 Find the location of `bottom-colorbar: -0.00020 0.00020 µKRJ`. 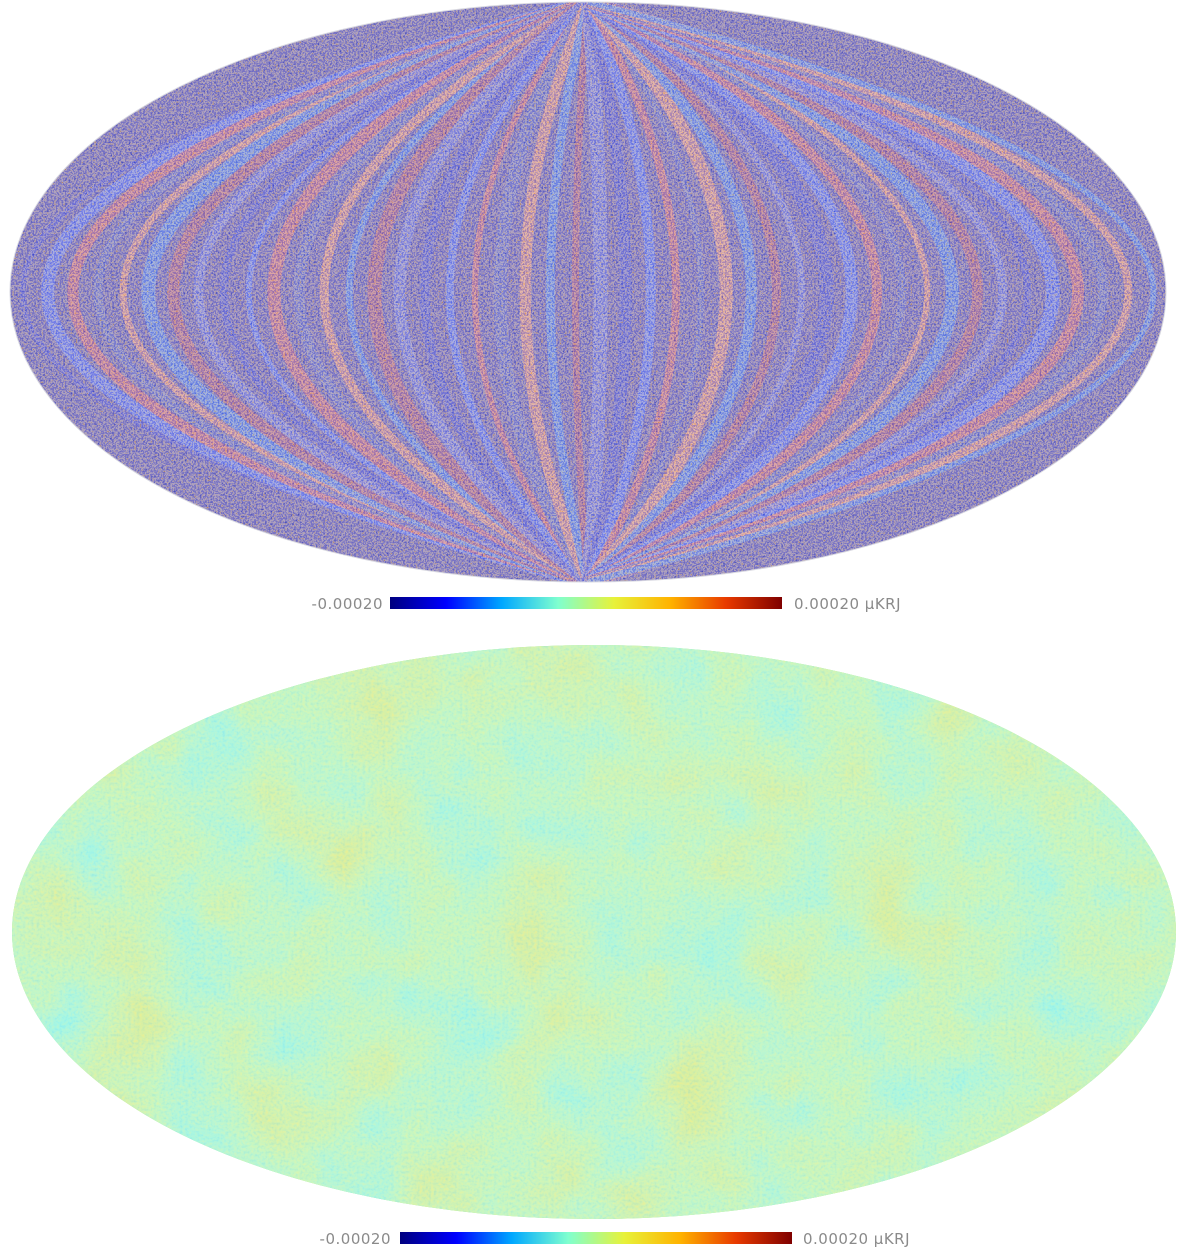

bottom-colorbar: -0.00020 0.00020 µKRJ is located at coordinates (590, 1243).